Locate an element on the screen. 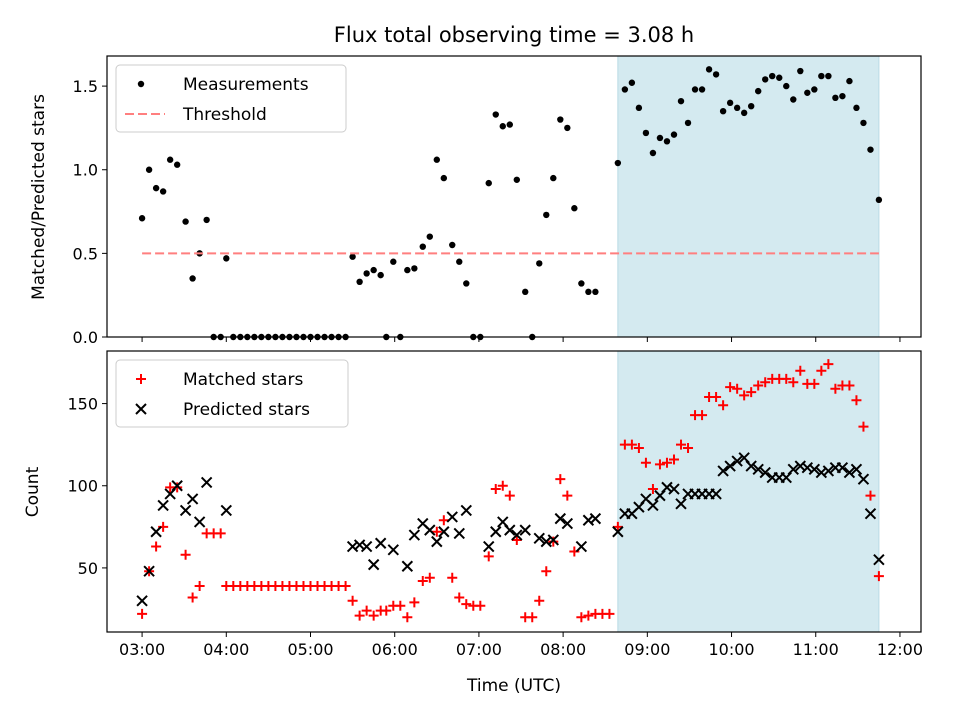  legend-box is located at coordinates (231, 98).